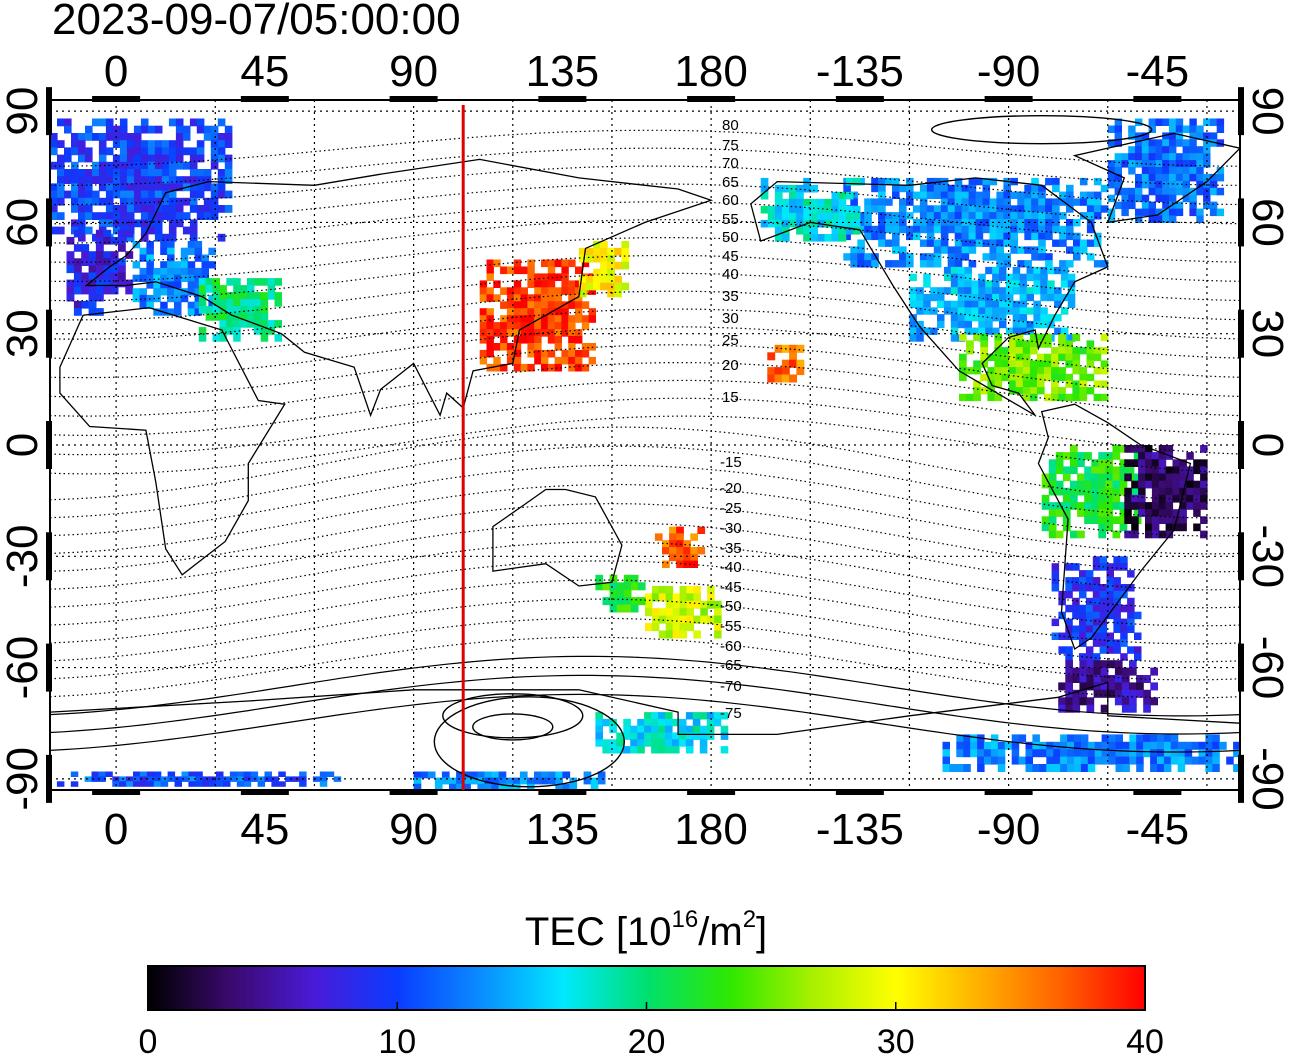 This screenshot has height=1057, width=1294. I want to click on dip-label: 70, so click(730, 163).